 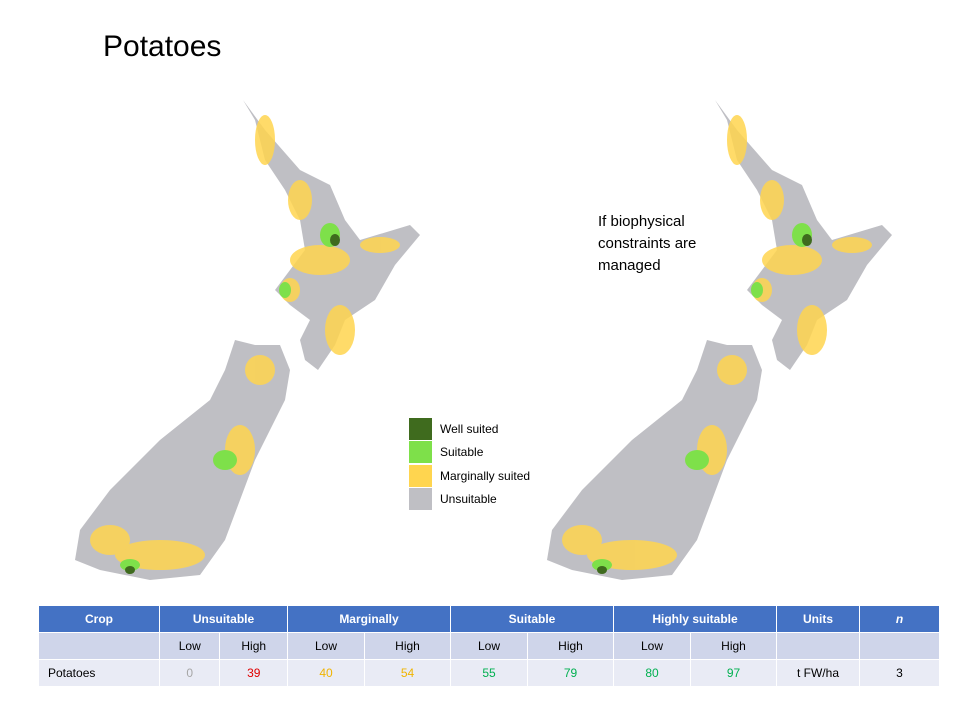 I want to click on table-cell: 80, so click(x=652, y=673).